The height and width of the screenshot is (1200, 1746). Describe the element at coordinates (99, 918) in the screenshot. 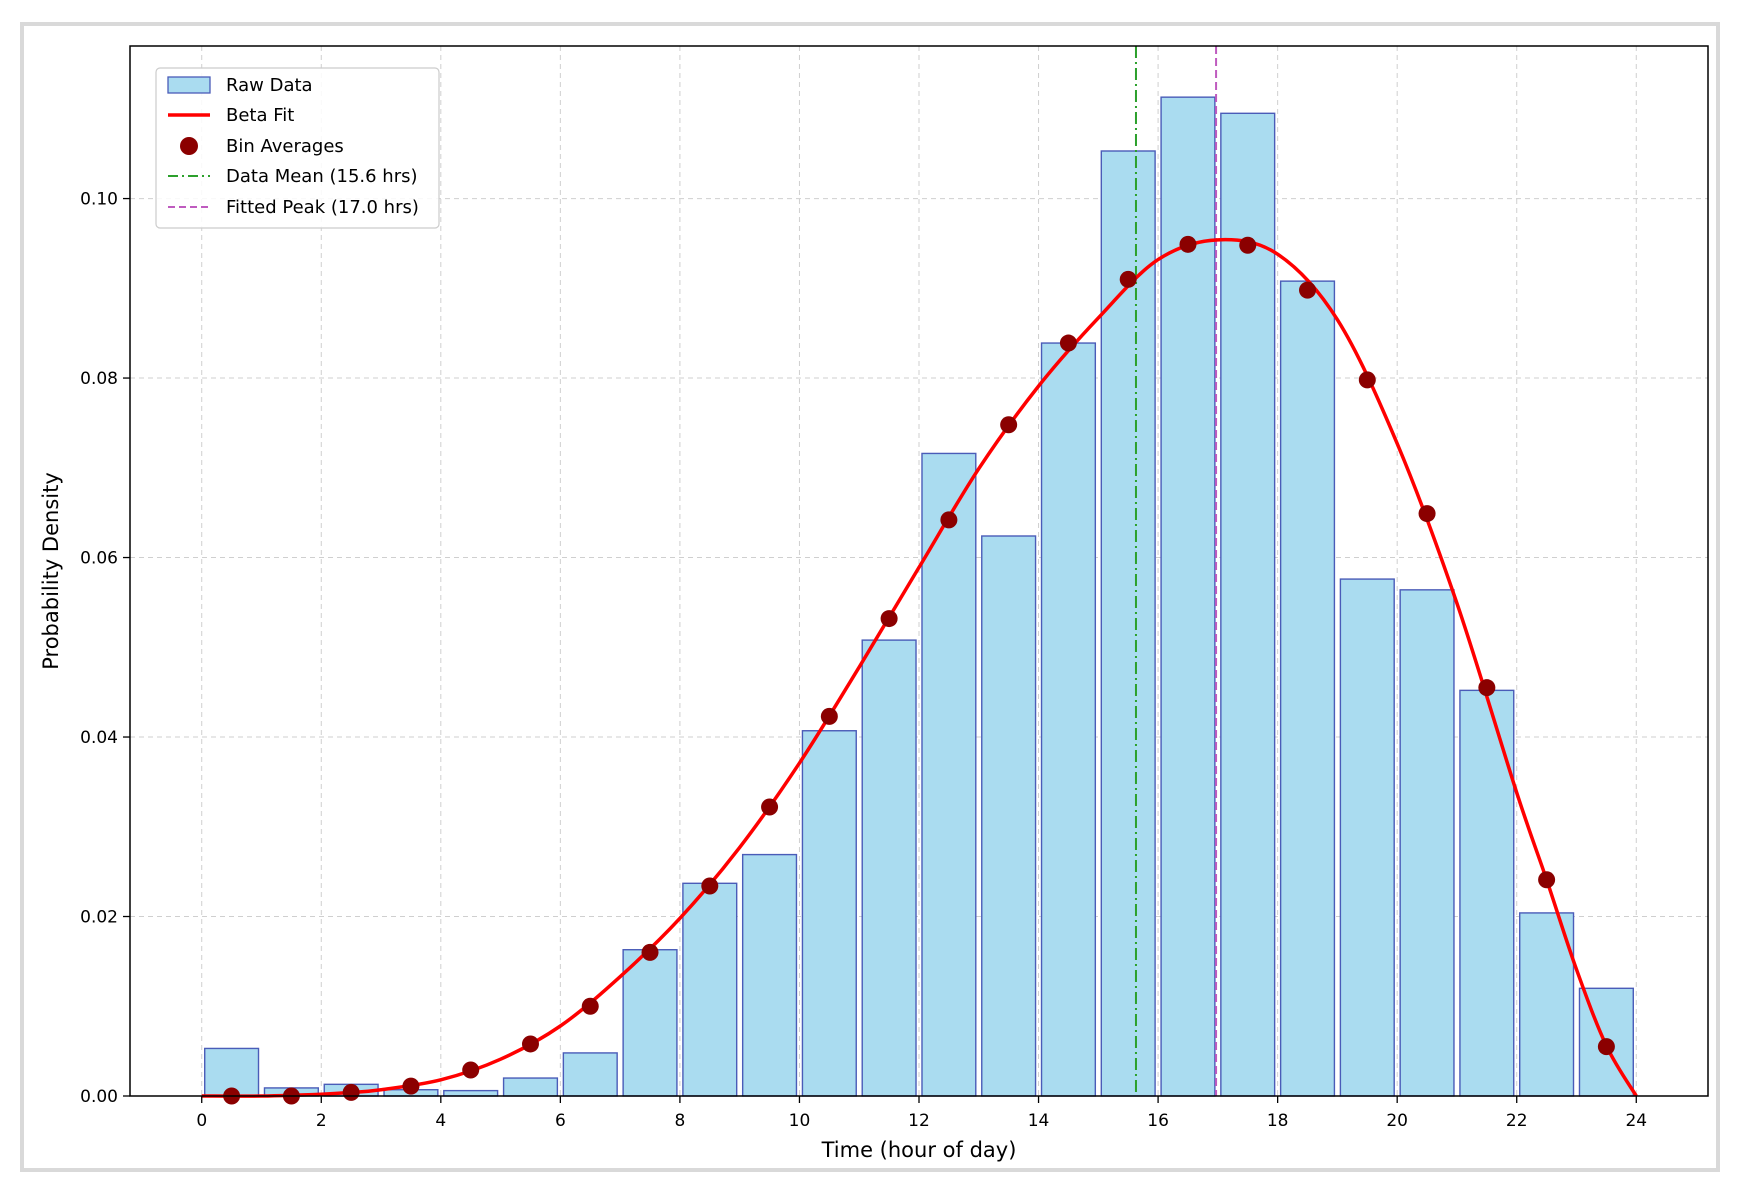

I see `y-tick-label: 0.02` at that location.